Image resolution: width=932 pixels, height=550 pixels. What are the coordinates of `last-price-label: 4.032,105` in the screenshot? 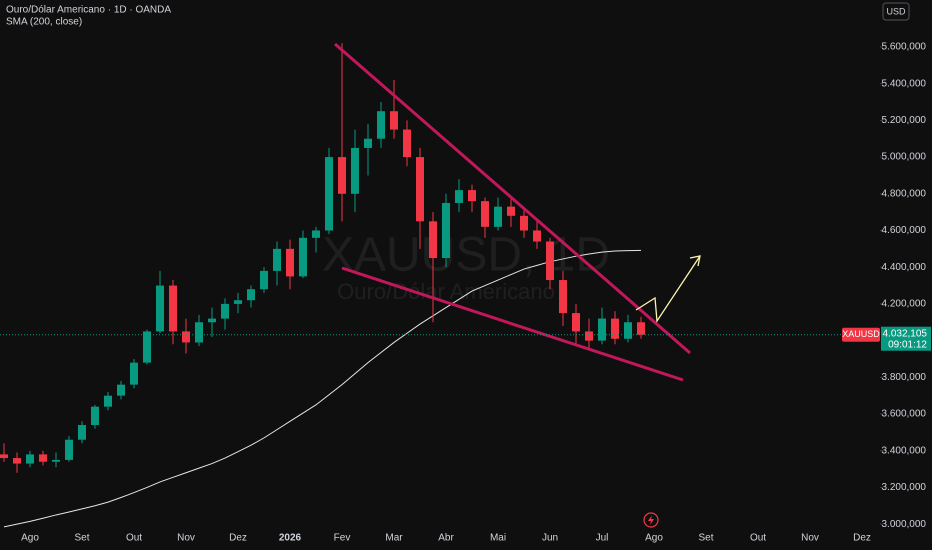 It's located at (905, 333).